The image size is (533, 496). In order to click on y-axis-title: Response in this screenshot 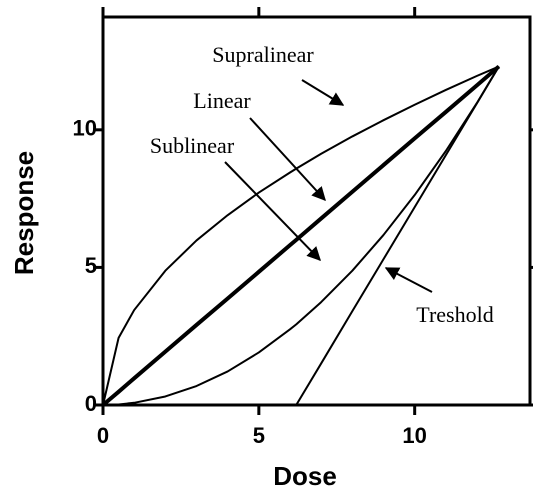, I will do `click(24, 213)`.